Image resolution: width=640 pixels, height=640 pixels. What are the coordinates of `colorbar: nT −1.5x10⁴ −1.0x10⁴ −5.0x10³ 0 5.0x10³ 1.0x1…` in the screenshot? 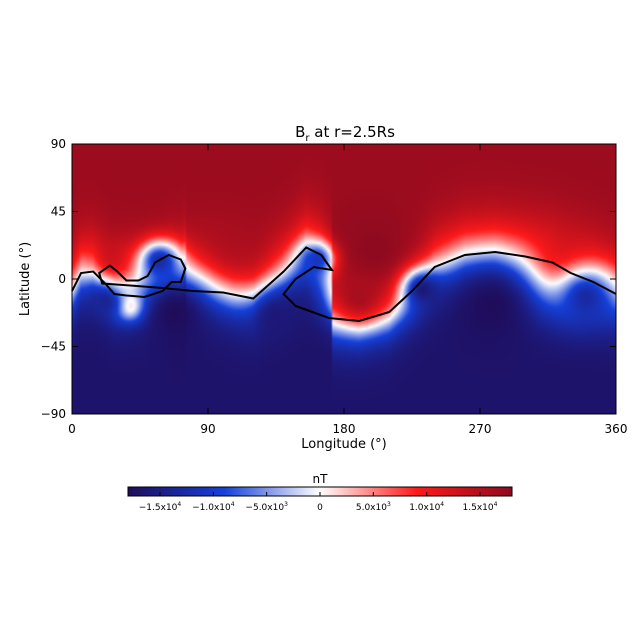 It's located at (320, 492).